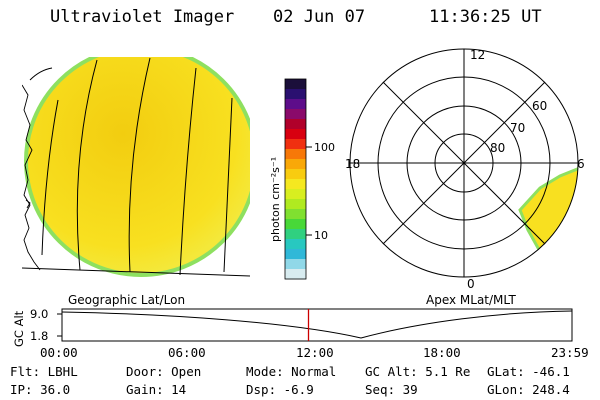  Describe the element at coordinates (39, 336) in the screenshot. I see `altitude-tick-1.8: 1.8` at that location.